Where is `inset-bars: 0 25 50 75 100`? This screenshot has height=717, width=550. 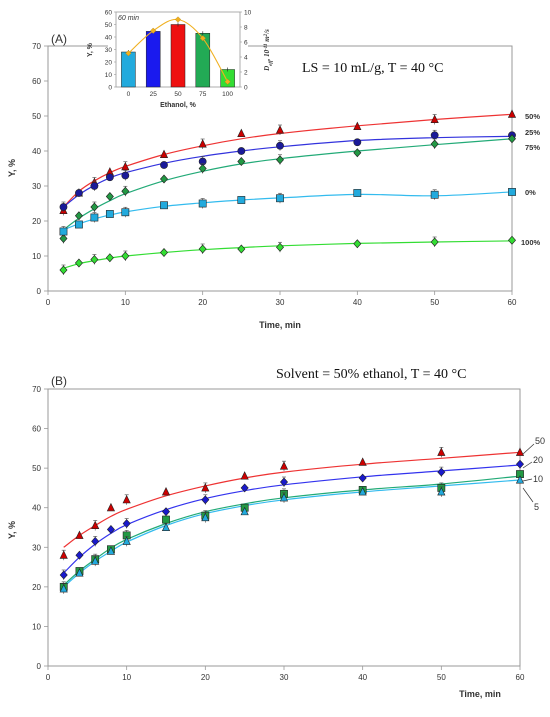 inset-bars: 0 25 50 75 100 is located at coordinates (178, 60).